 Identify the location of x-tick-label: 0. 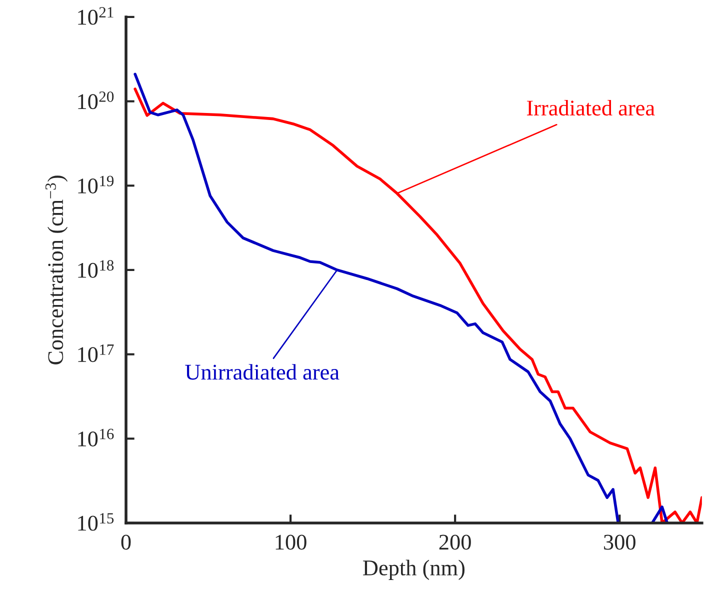
(126, 542).